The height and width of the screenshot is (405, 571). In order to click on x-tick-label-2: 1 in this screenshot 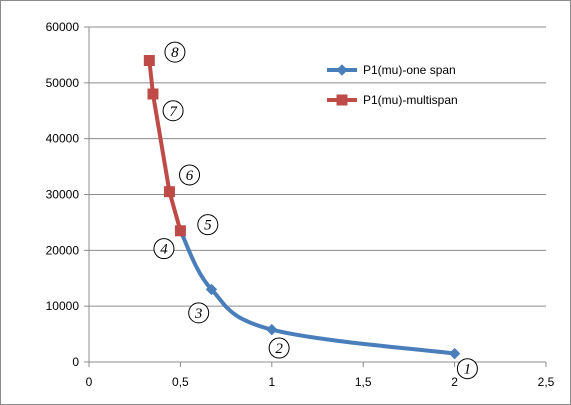, I will do `click(271, 382)`.